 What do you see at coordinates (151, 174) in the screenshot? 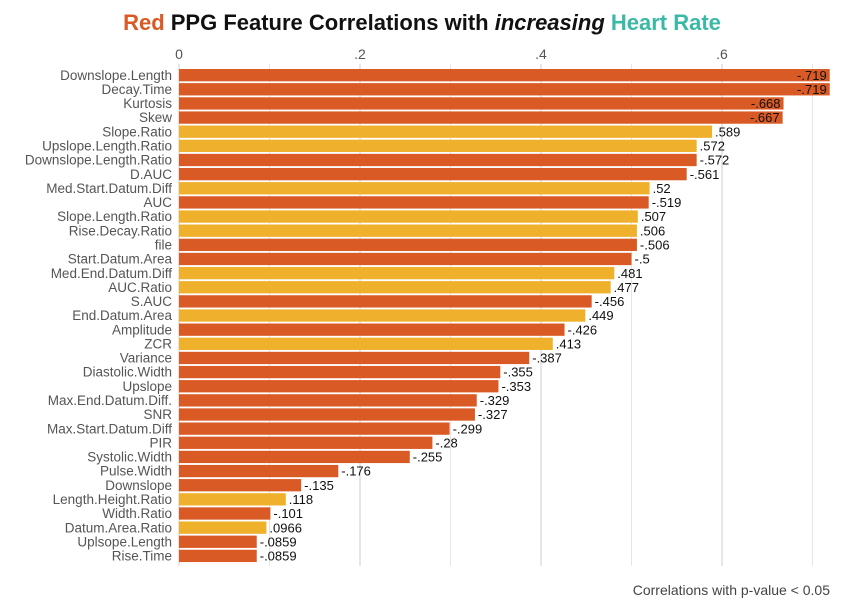
I see `y-category-label: D.AUC` at bounding box center [151, 174].